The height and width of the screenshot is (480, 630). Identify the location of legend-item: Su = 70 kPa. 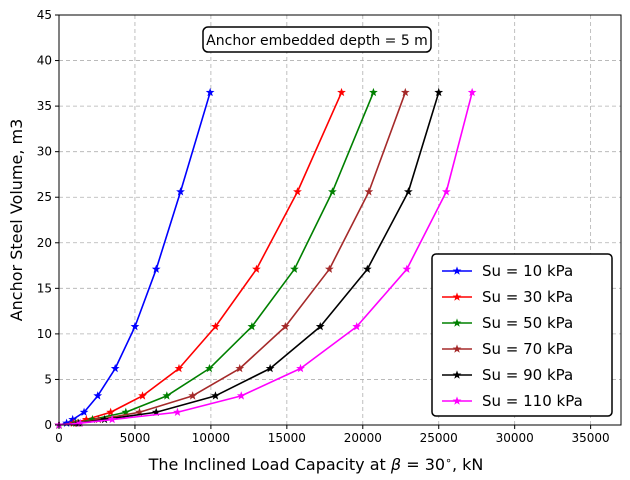
(507, 349).